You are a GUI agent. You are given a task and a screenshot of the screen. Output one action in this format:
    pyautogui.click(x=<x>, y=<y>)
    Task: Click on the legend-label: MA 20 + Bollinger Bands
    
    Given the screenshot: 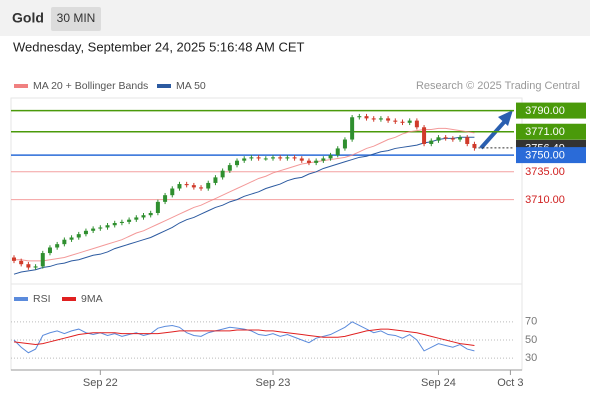 What is the action you would take?
    pyautogui.click(x=90, y=86)
    